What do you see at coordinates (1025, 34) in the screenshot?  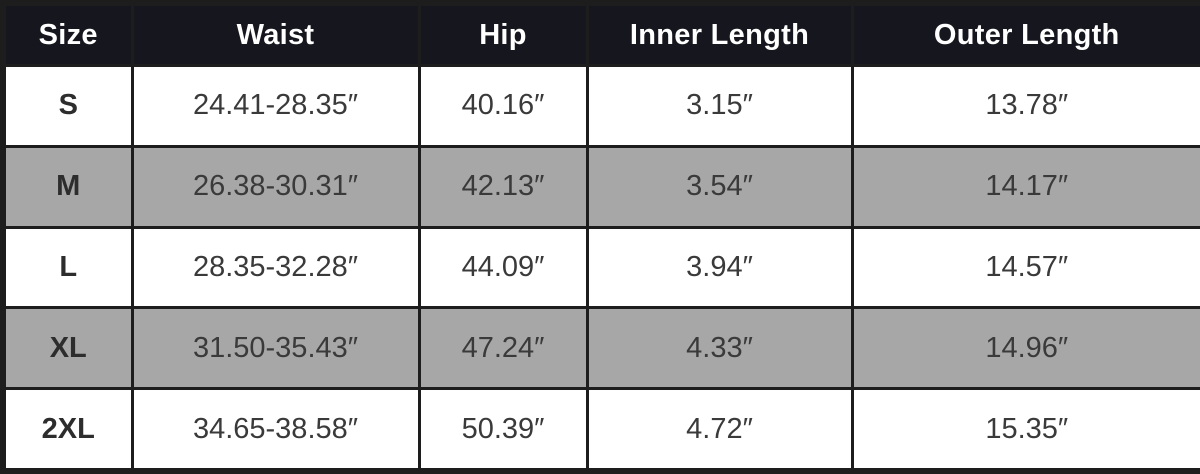 I see `header-cell-outer-length: Outer Length` at bounding box center [1025, 34].